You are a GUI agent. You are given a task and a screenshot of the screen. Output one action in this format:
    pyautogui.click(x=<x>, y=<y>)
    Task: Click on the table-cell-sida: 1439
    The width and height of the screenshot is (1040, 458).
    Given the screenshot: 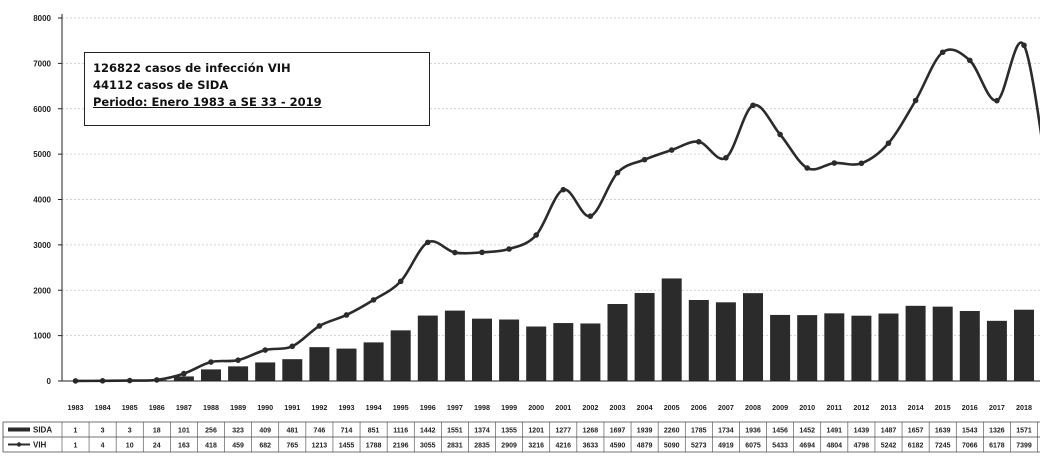 What is the action you would take?
    pyautogui.click(x=862, y=431)
    